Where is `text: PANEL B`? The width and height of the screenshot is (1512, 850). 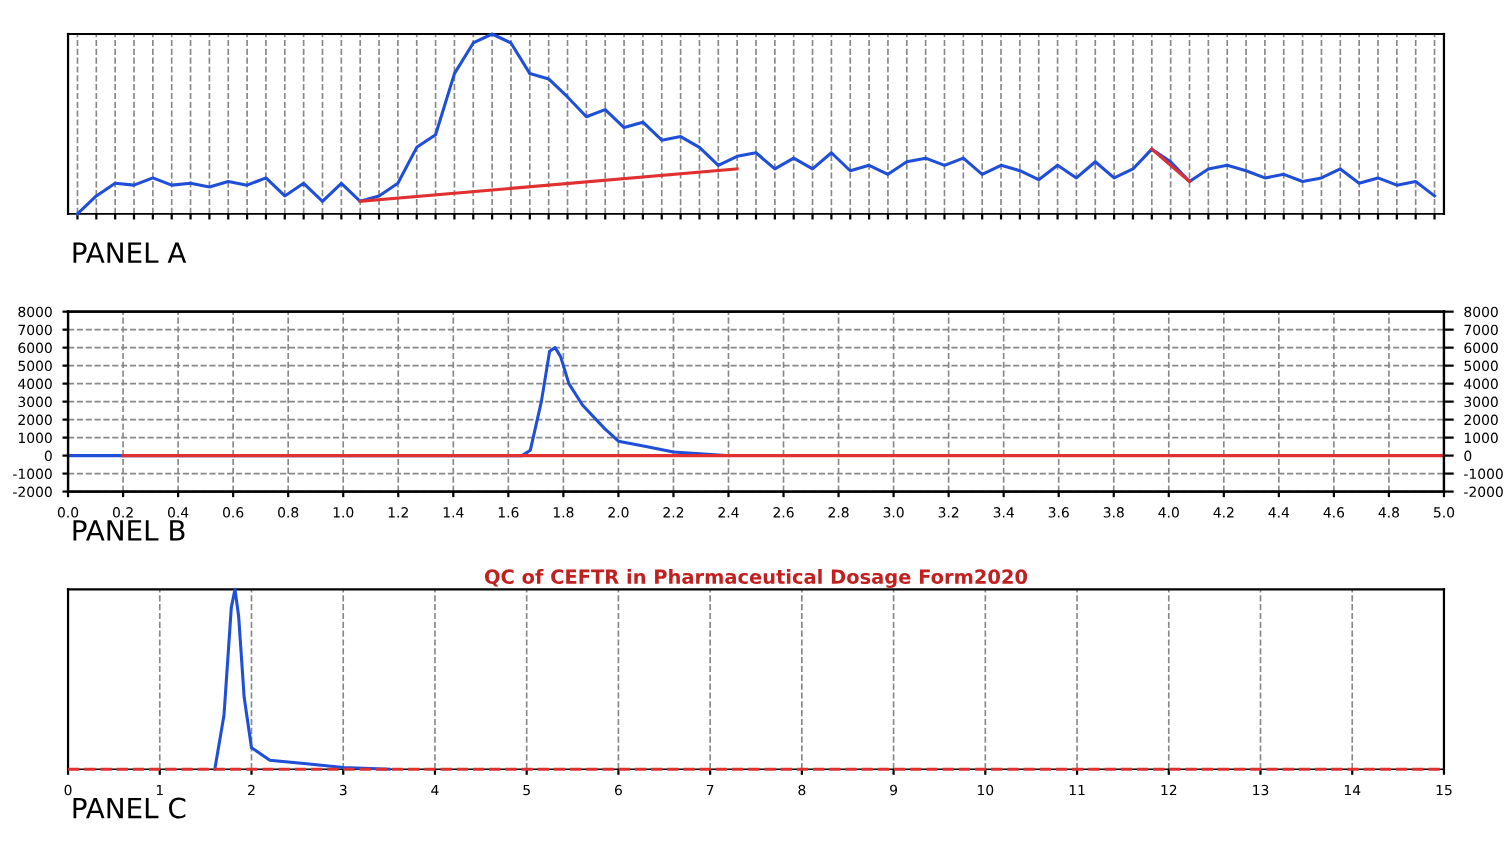
text: PANEL B is located at coordinates (129, 530).